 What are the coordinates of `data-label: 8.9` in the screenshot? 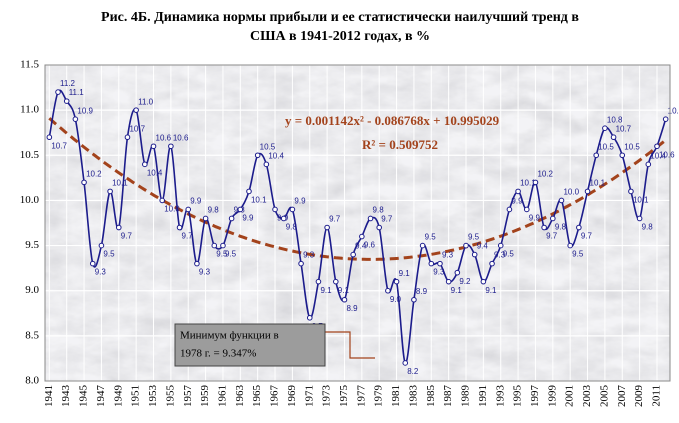 It's located at (422, 291).